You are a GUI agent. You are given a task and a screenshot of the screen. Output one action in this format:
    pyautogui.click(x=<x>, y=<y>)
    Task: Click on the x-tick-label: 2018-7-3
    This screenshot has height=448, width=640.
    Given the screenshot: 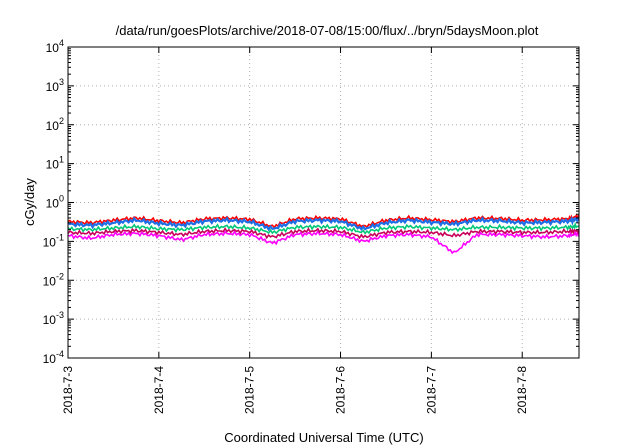 What is the action you would take?
    pyautogui.click(x=68, y=390)
    